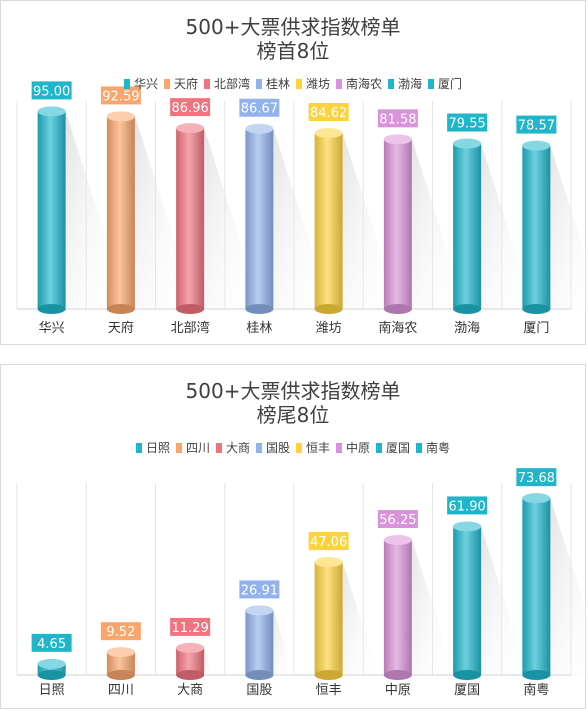  Describe the element at coordinates (536, 328) in the screenshot. I see `x-tick-label: 厦门` at that location.